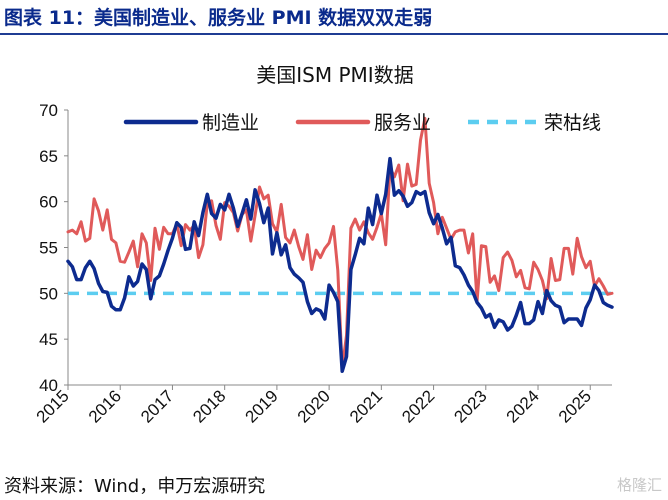  I want to click on chart-legend: 制造业 服务业 荣枯线, so click(362, 123).